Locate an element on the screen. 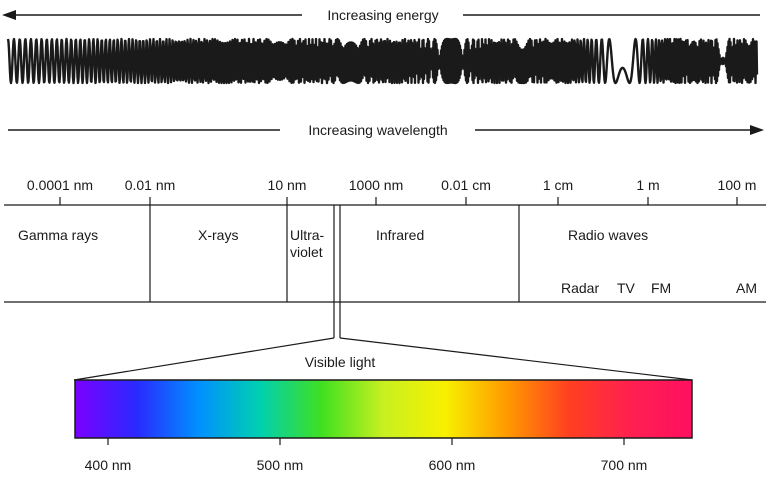 The height and width of the screenshot is (495, 772). energy-arrow-label: Increasing energy is located at coordinates (382, 15).